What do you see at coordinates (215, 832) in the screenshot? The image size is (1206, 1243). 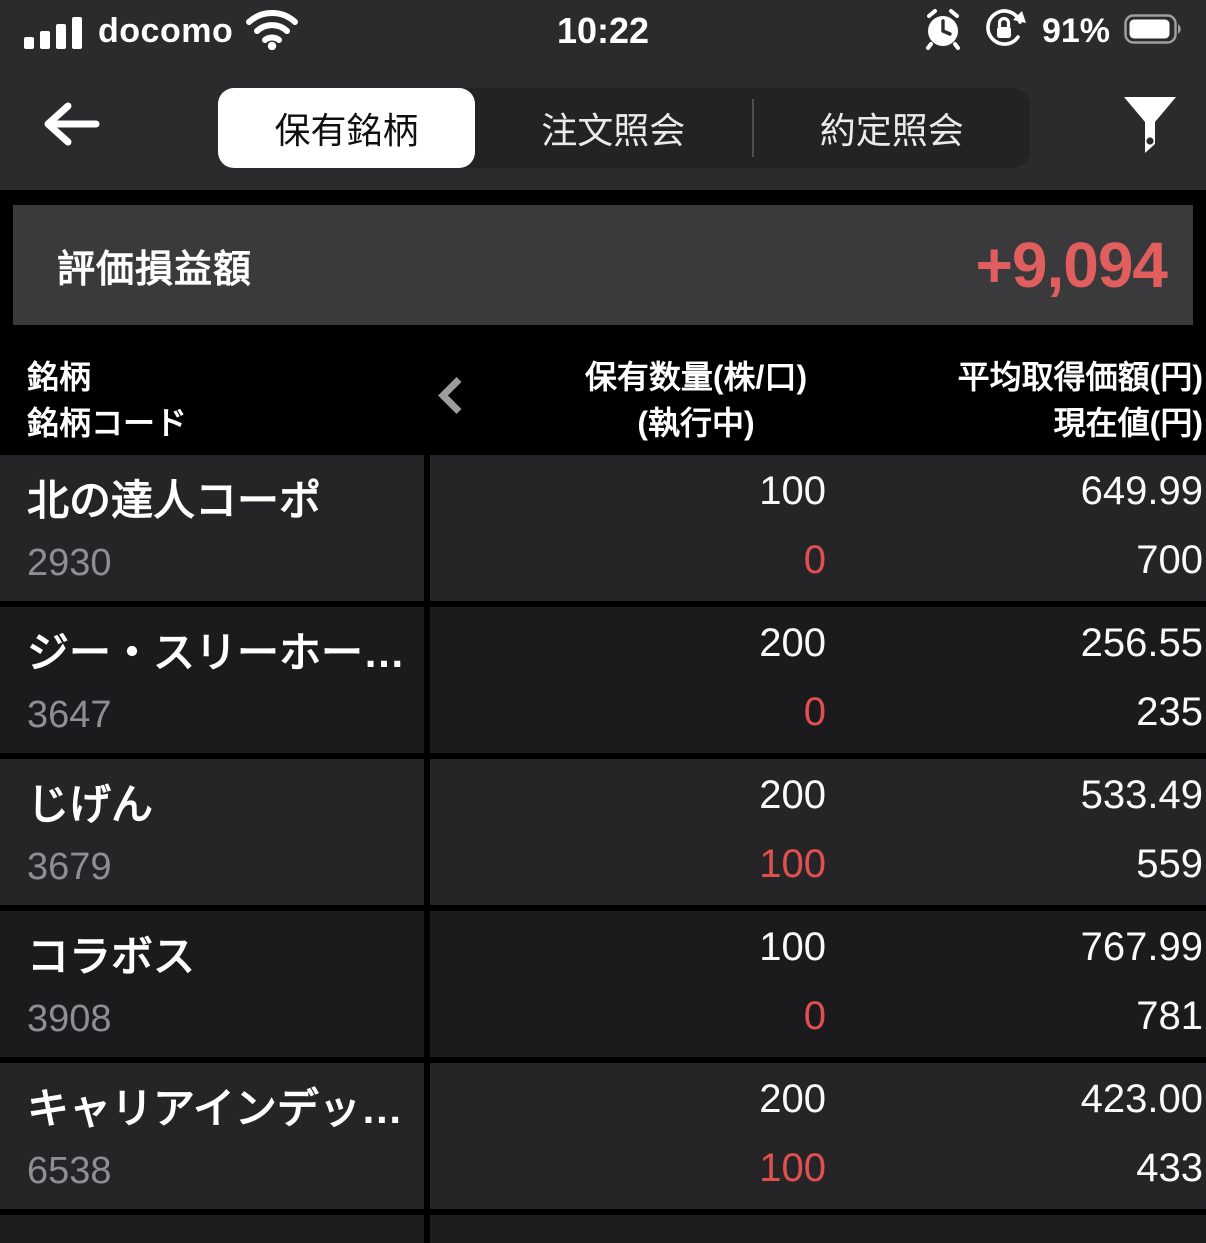 I see `stock-name-cell: じげん 3679` at bounding box center [215, 832].